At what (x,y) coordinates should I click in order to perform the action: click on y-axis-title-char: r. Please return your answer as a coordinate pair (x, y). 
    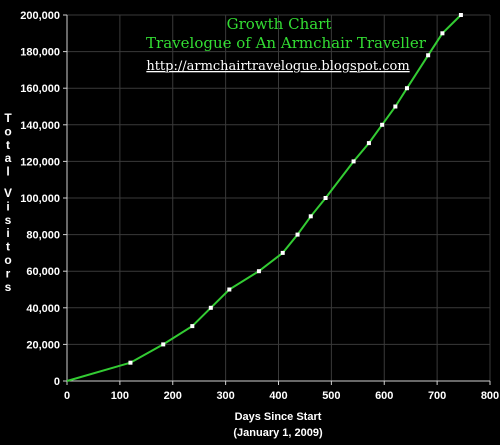
    Looking at the image, I should click on (8, 273).